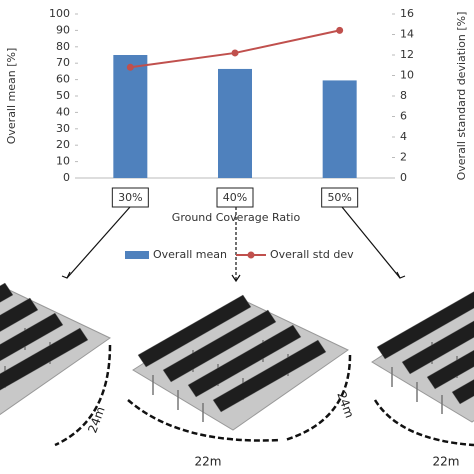 This screenshot has height=474, width=474. I want to click on legend-label: Overall std dev, so click(312, 254).